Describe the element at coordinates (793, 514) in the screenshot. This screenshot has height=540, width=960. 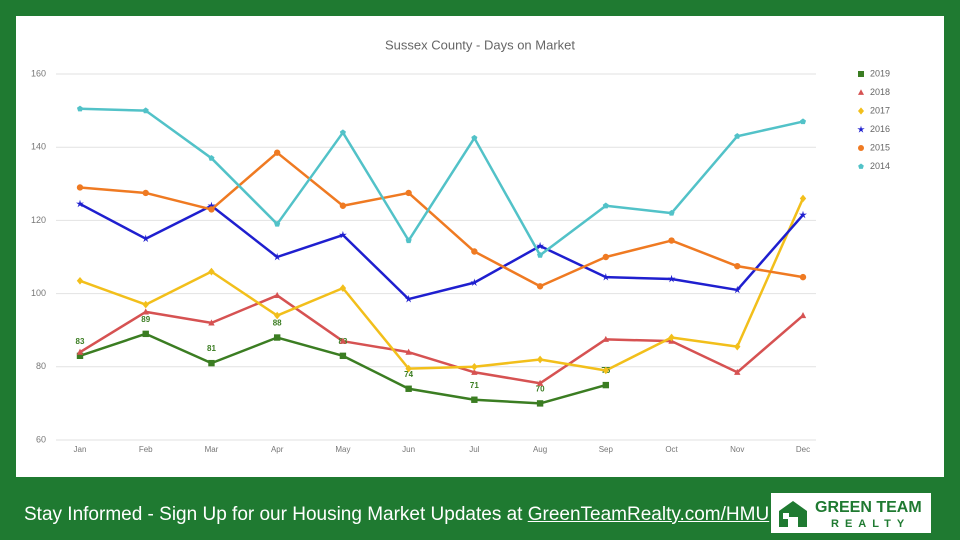
I see `logo-house` at that location.